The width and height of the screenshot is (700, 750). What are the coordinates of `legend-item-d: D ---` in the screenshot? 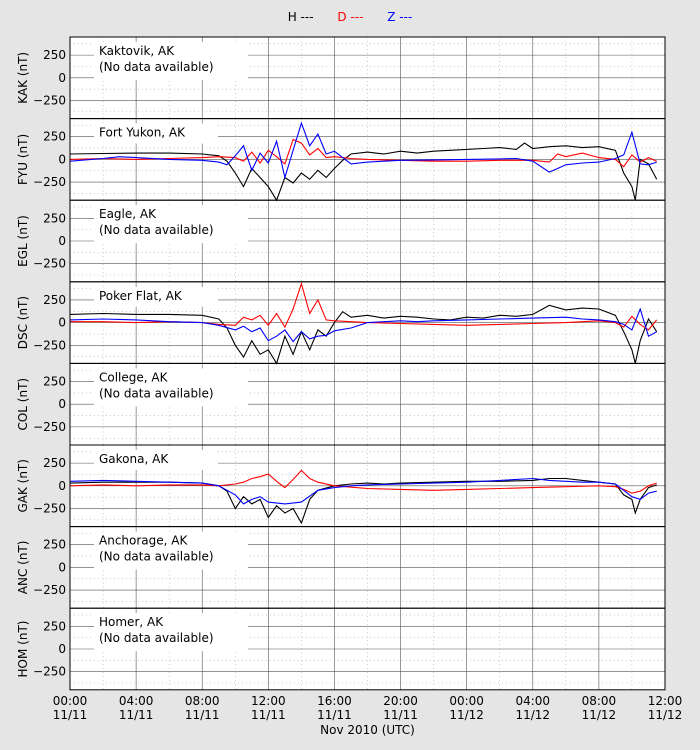 It's located at (350, 17).